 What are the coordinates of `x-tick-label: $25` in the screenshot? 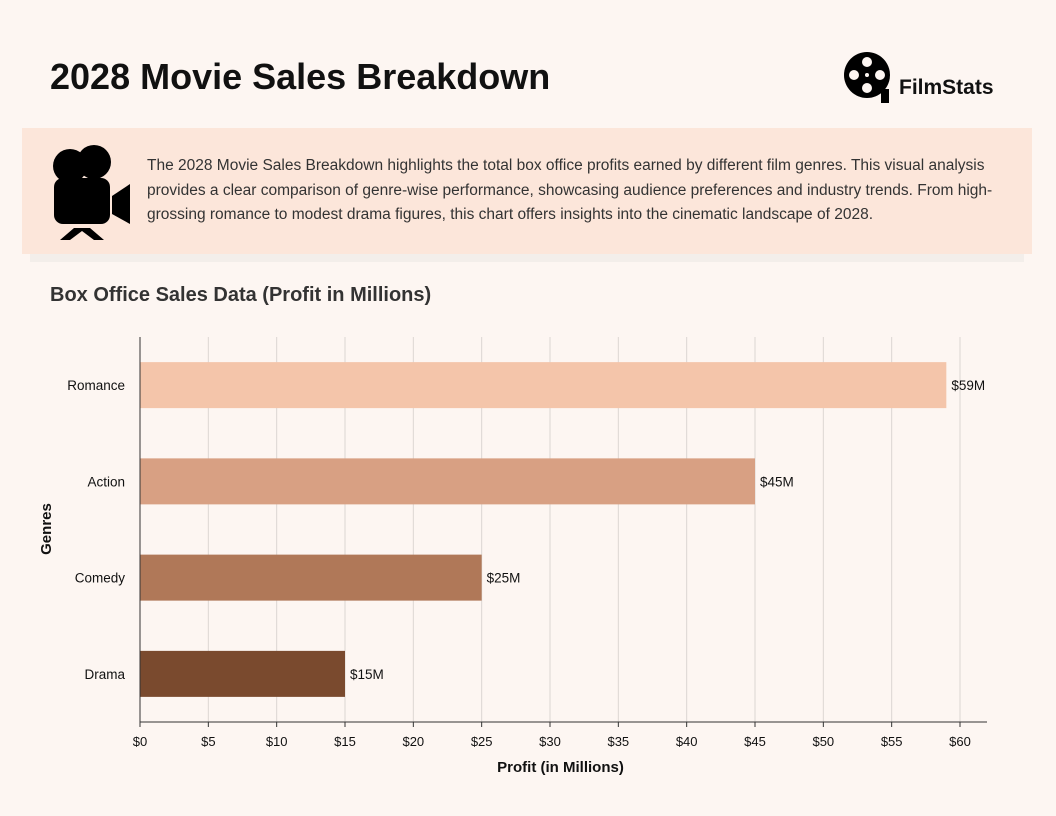 It's located at (482, 741).